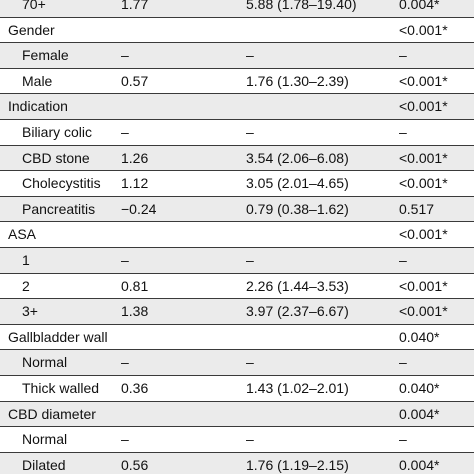 Image resolution: width=474 pixels, height=474 pixels. Describe the element at coordinates (135, 285) in the screenshot. I see `coefficient-cell: 0.81` at that location.